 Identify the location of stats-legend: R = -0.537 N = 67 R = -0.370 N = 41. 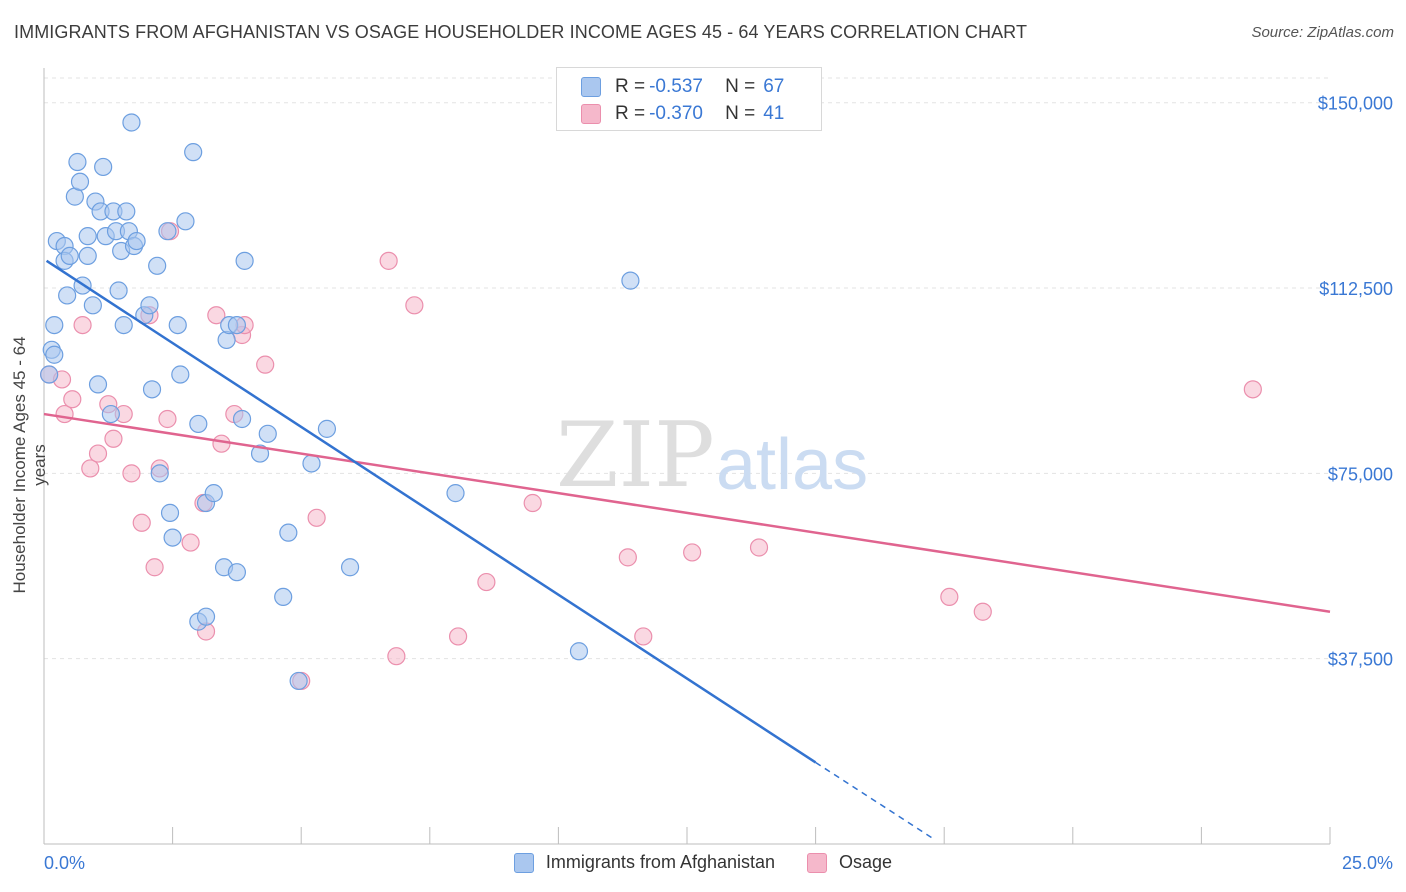
(689, 99).